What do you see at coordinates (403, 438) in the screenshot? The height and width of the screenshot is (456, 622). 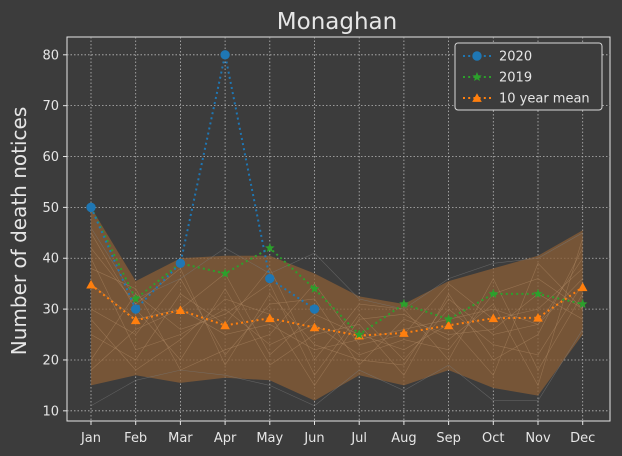 I see `x-tick-label: Aug` at bounding box center [403, 438].